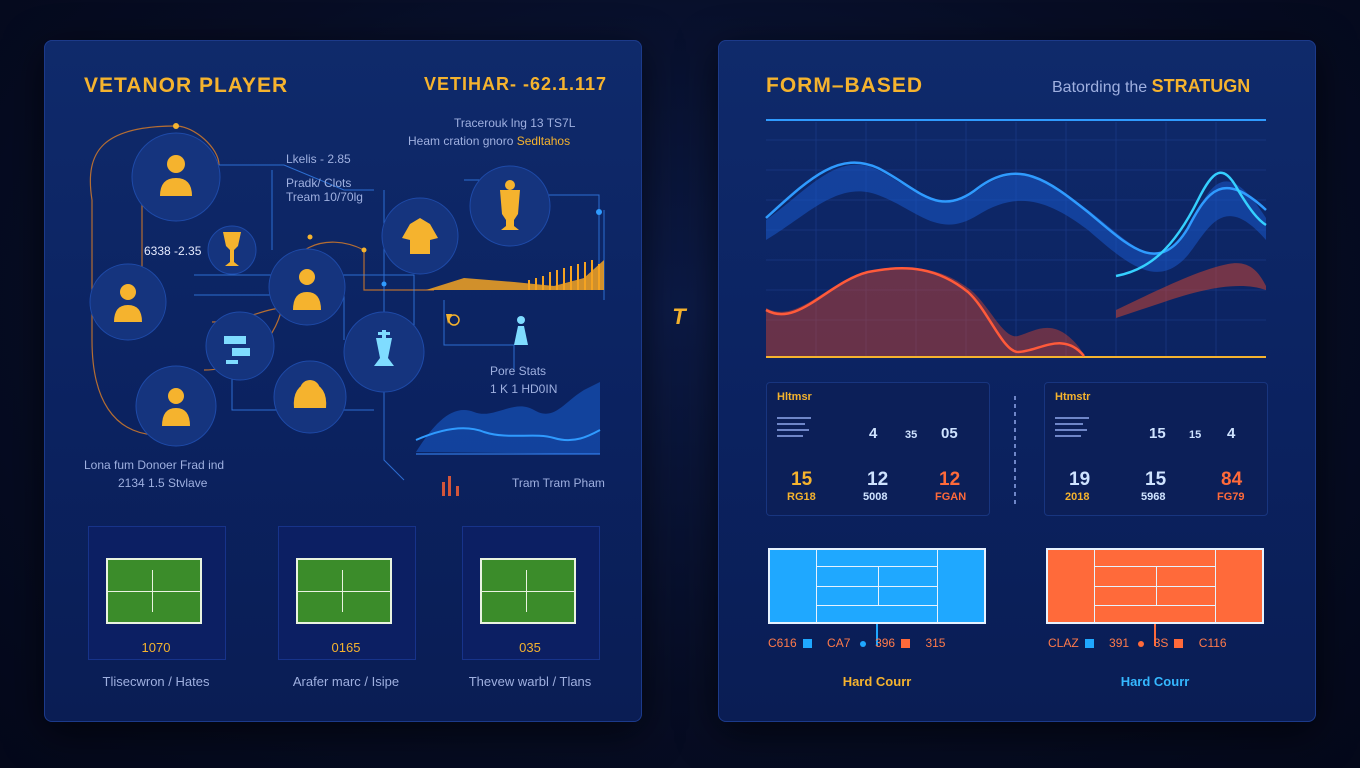  I want to click on court-caption: Arafer marc / Isipe, so click(346, 681).